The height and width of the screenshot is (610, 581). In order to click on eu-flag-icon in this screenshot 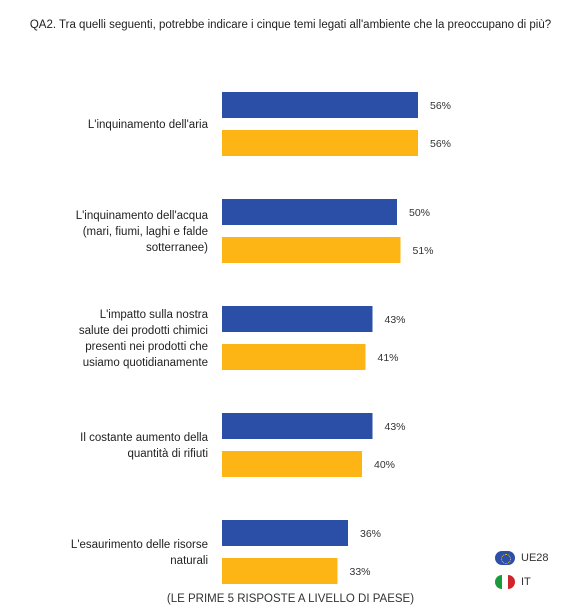, I will do `click(505, 558)`.